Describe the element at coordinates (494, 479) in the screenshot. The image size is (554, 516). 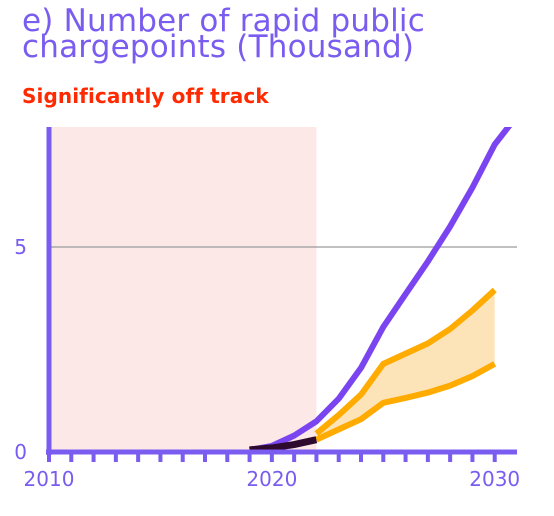
I see `x-tick-label-2030: 2030` at that location.